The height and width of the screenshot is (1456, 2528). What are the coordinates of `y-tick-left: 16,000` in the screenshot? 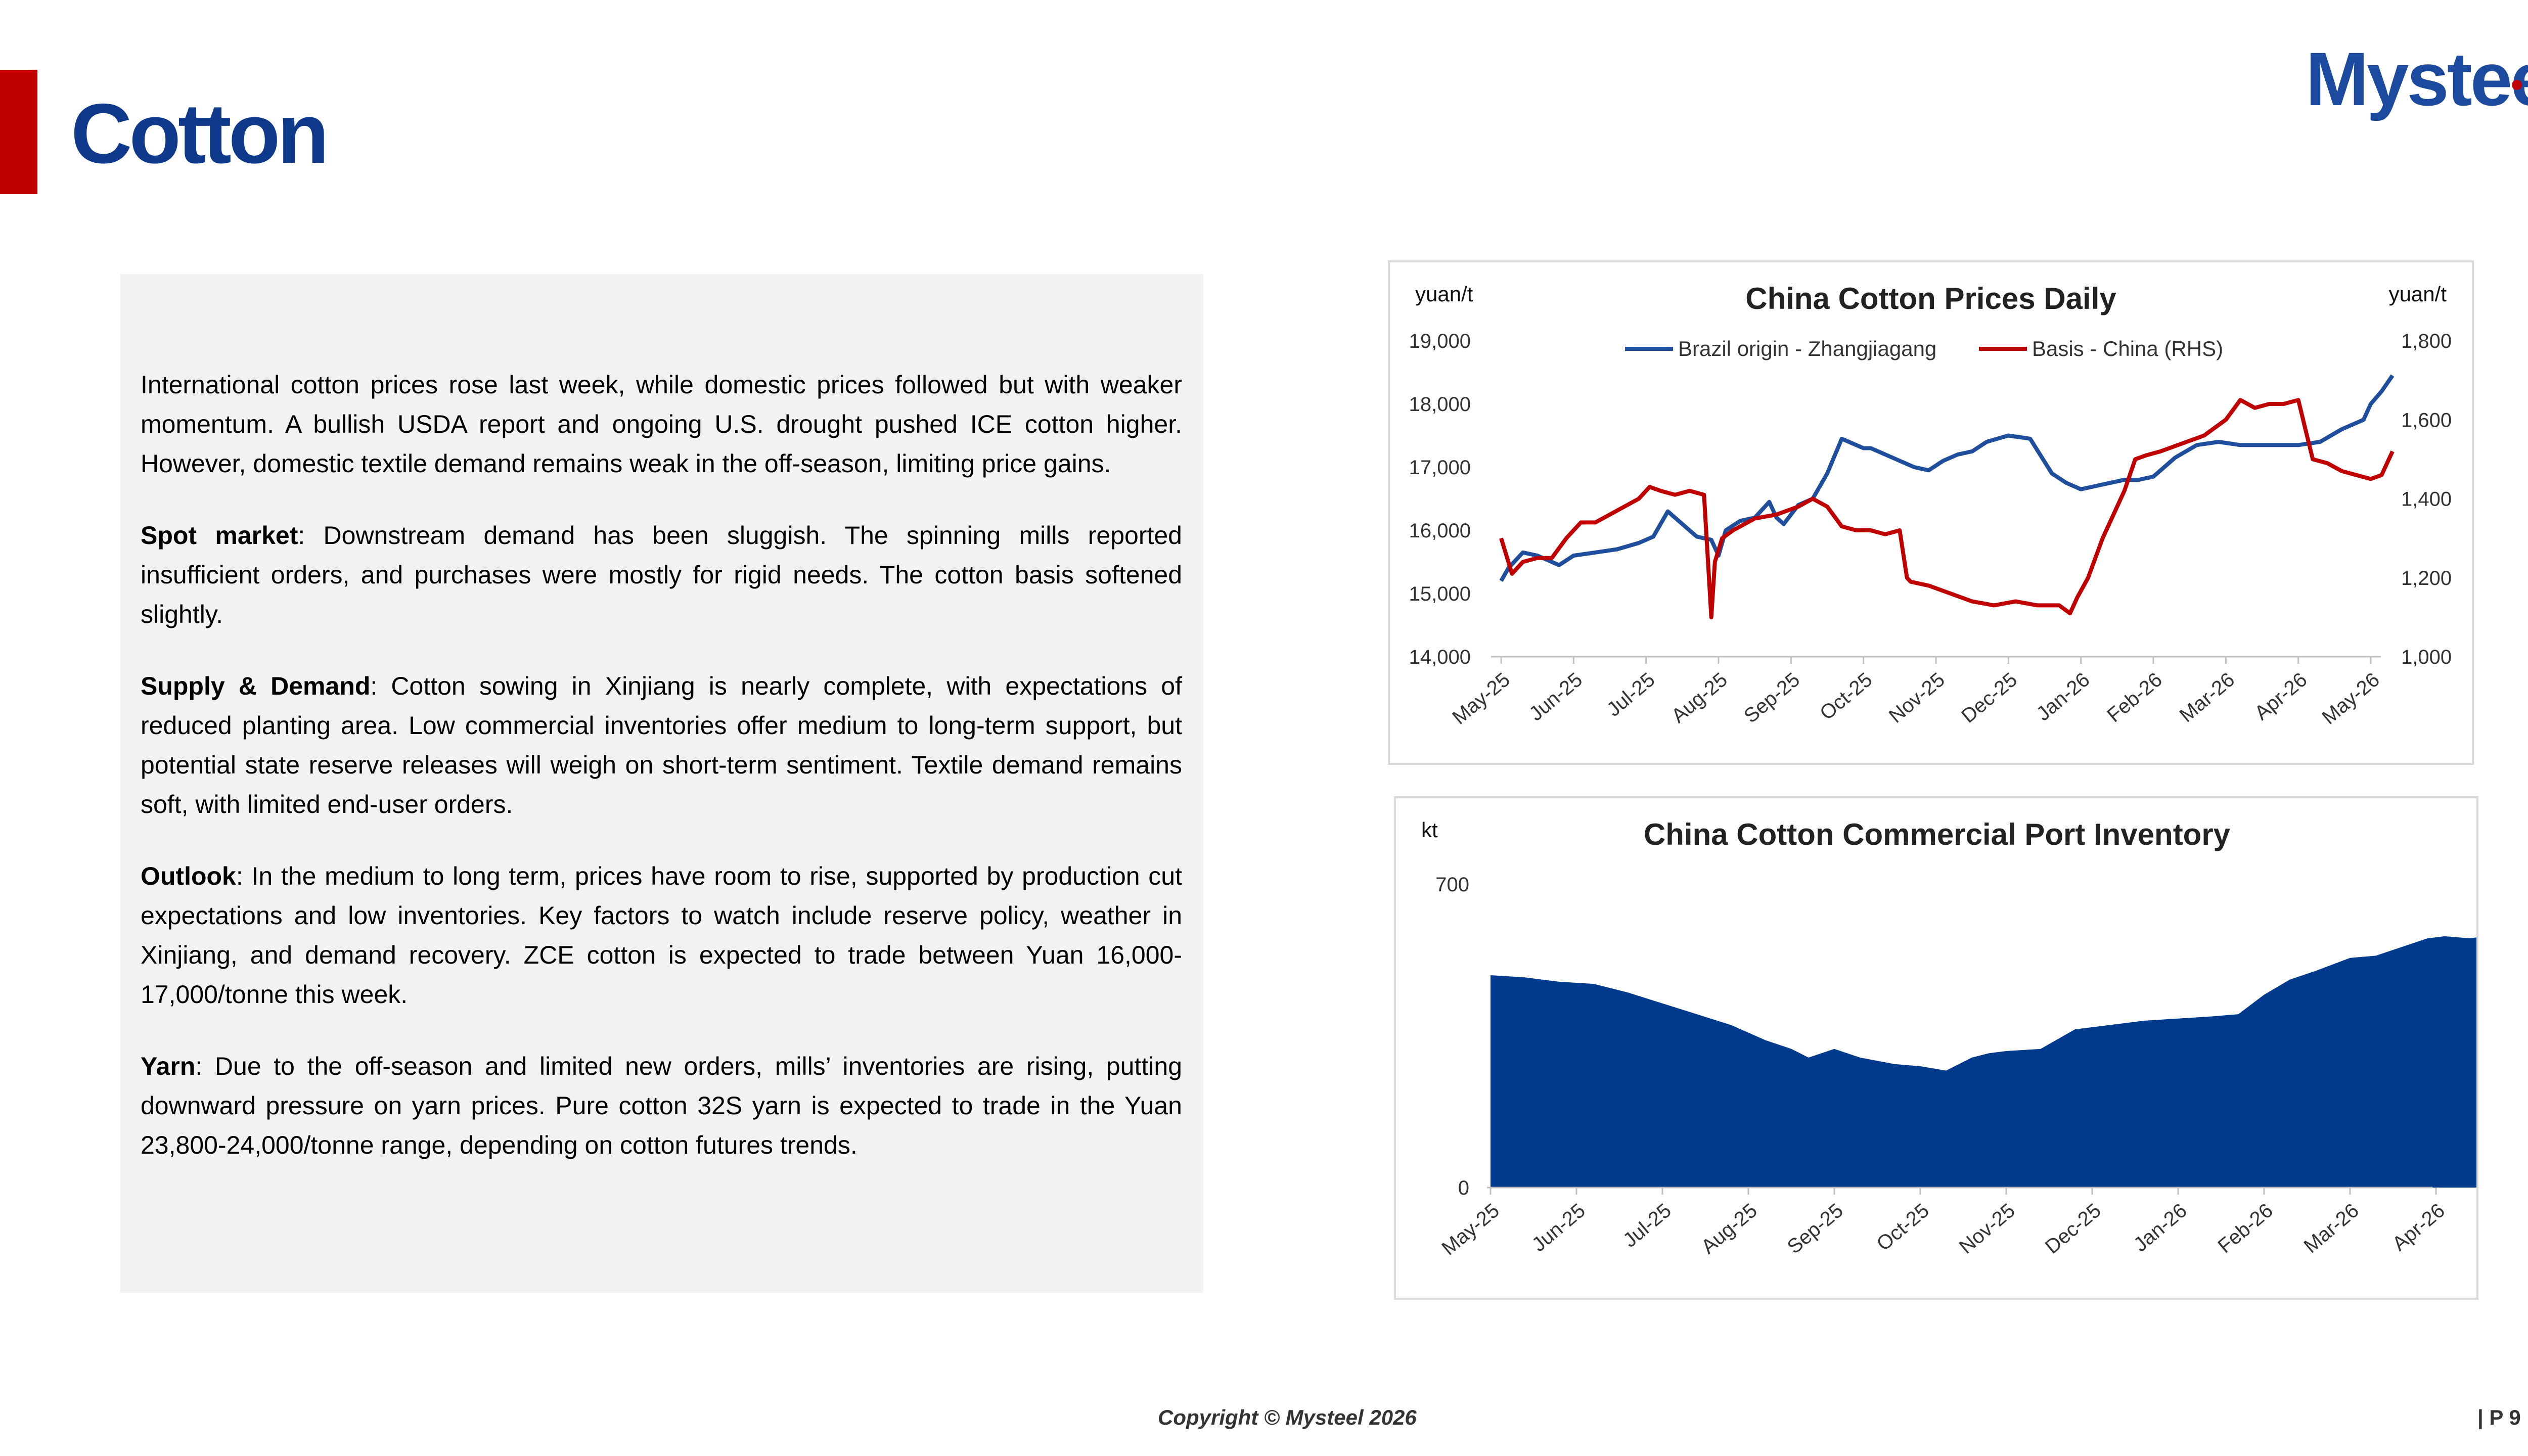 It's located at (1440, 531).